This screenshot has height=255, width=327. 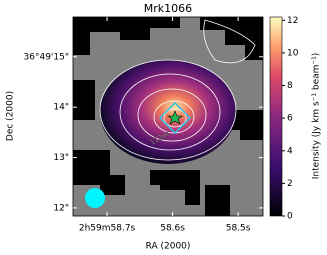 I want to click on chart-title: Mrk1066, so click(x=168, y=8).